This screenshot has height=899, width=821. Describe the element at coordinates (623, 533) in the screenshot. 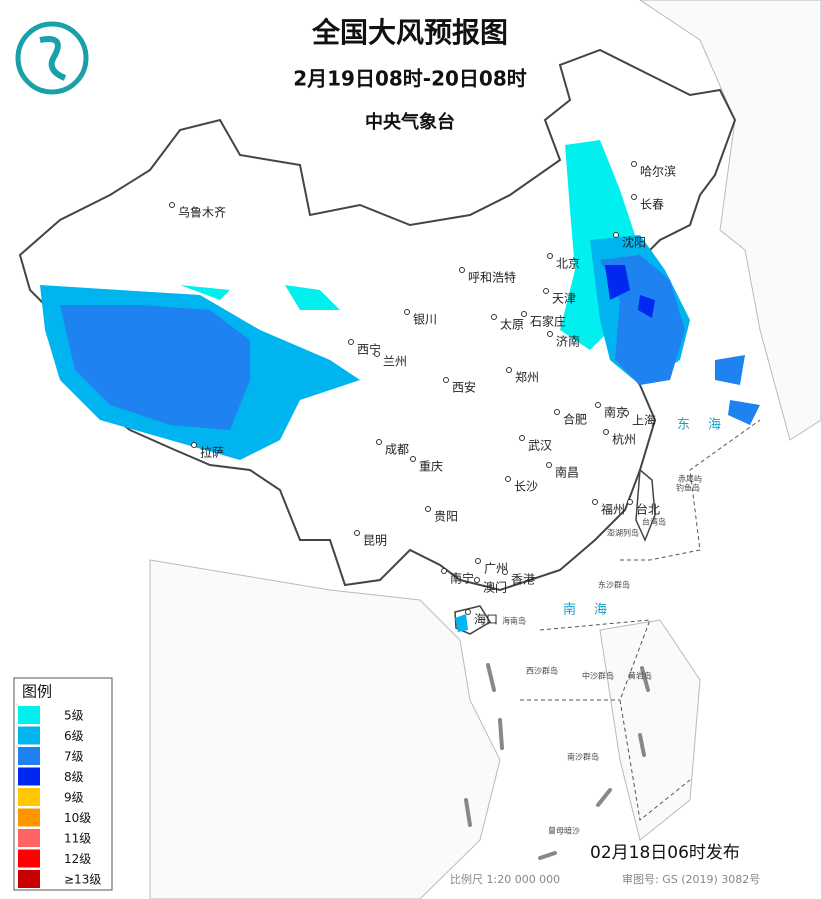

I see `island-label: 澎湖列岛` at that location.